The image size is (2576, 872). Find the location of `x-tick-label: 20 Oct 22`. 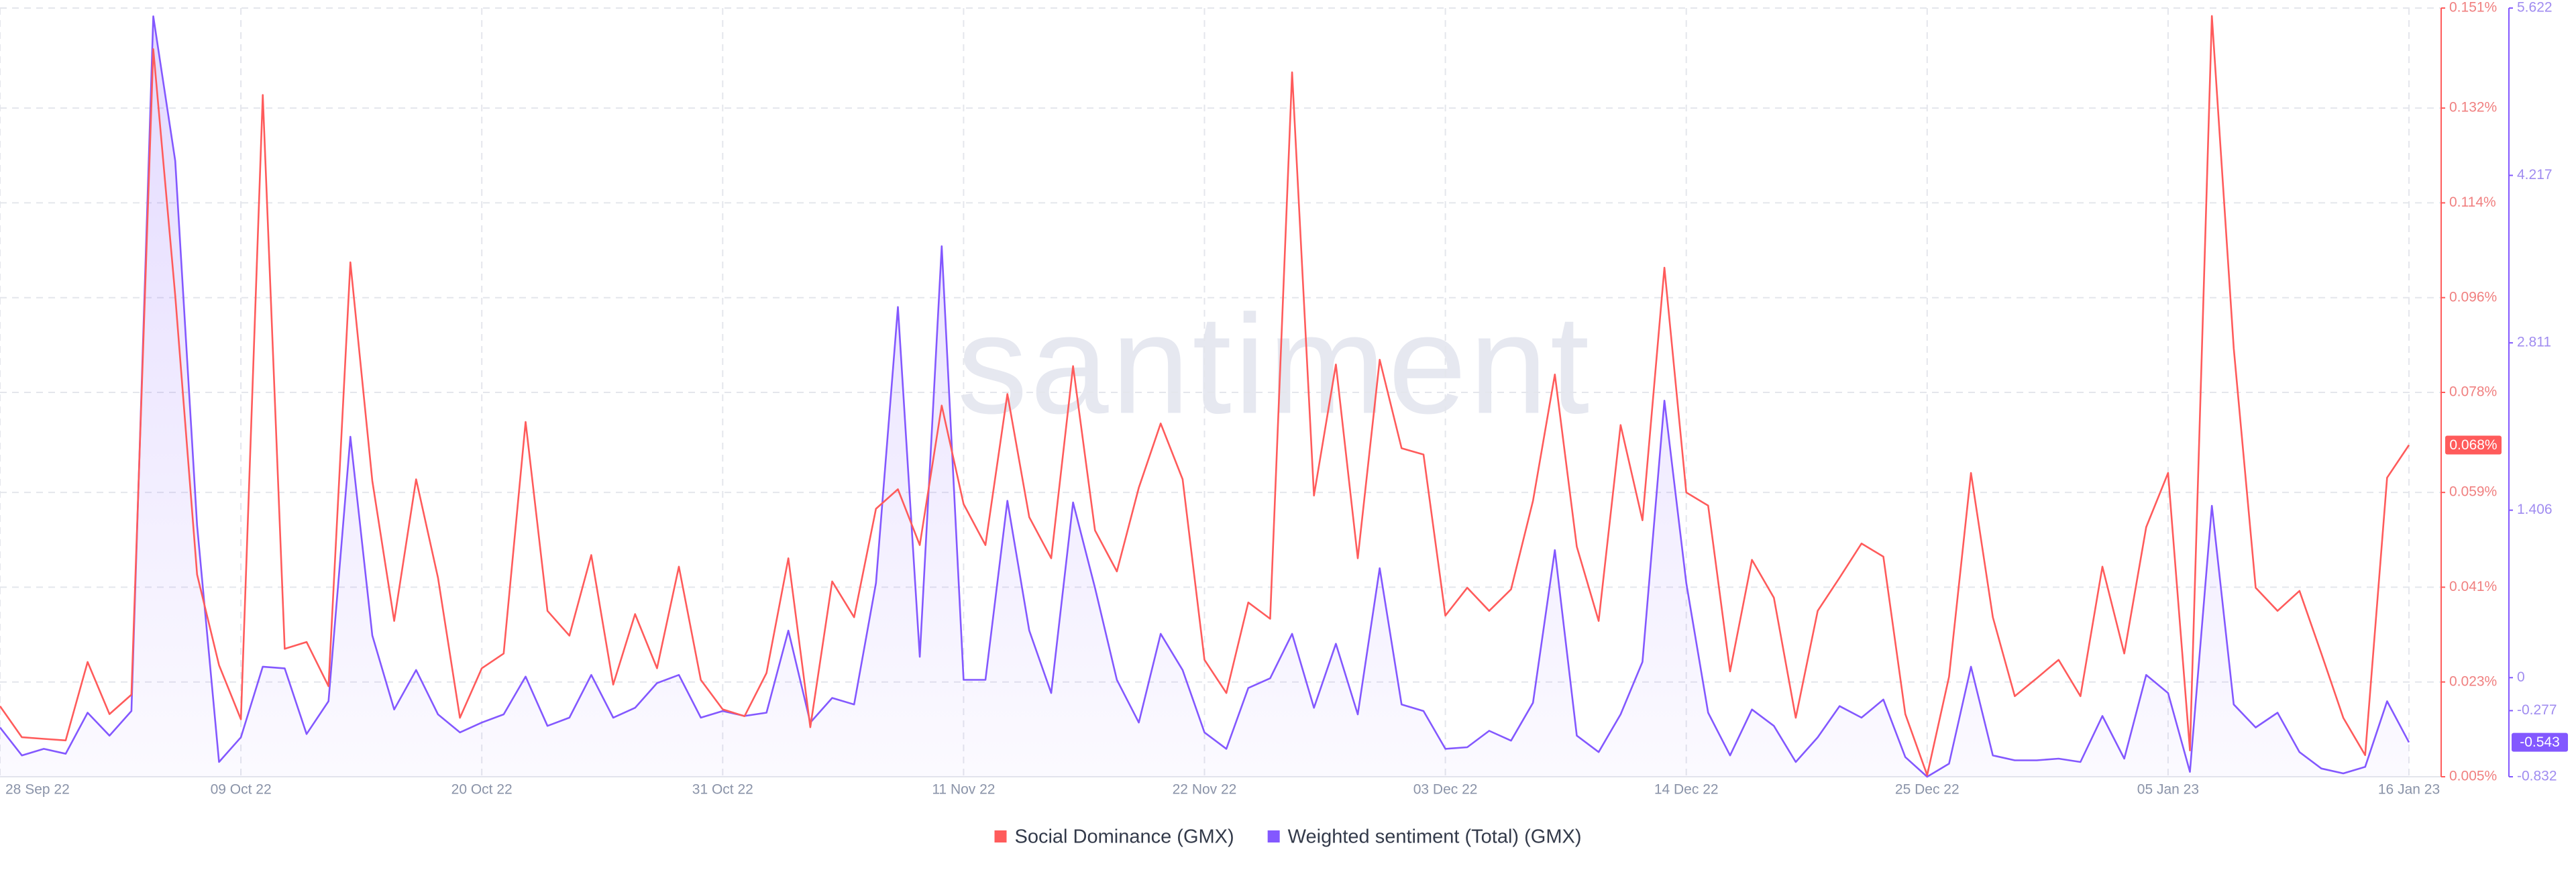

x-tick-label: 20 Oct 22 is located at coordinates (482, 790).